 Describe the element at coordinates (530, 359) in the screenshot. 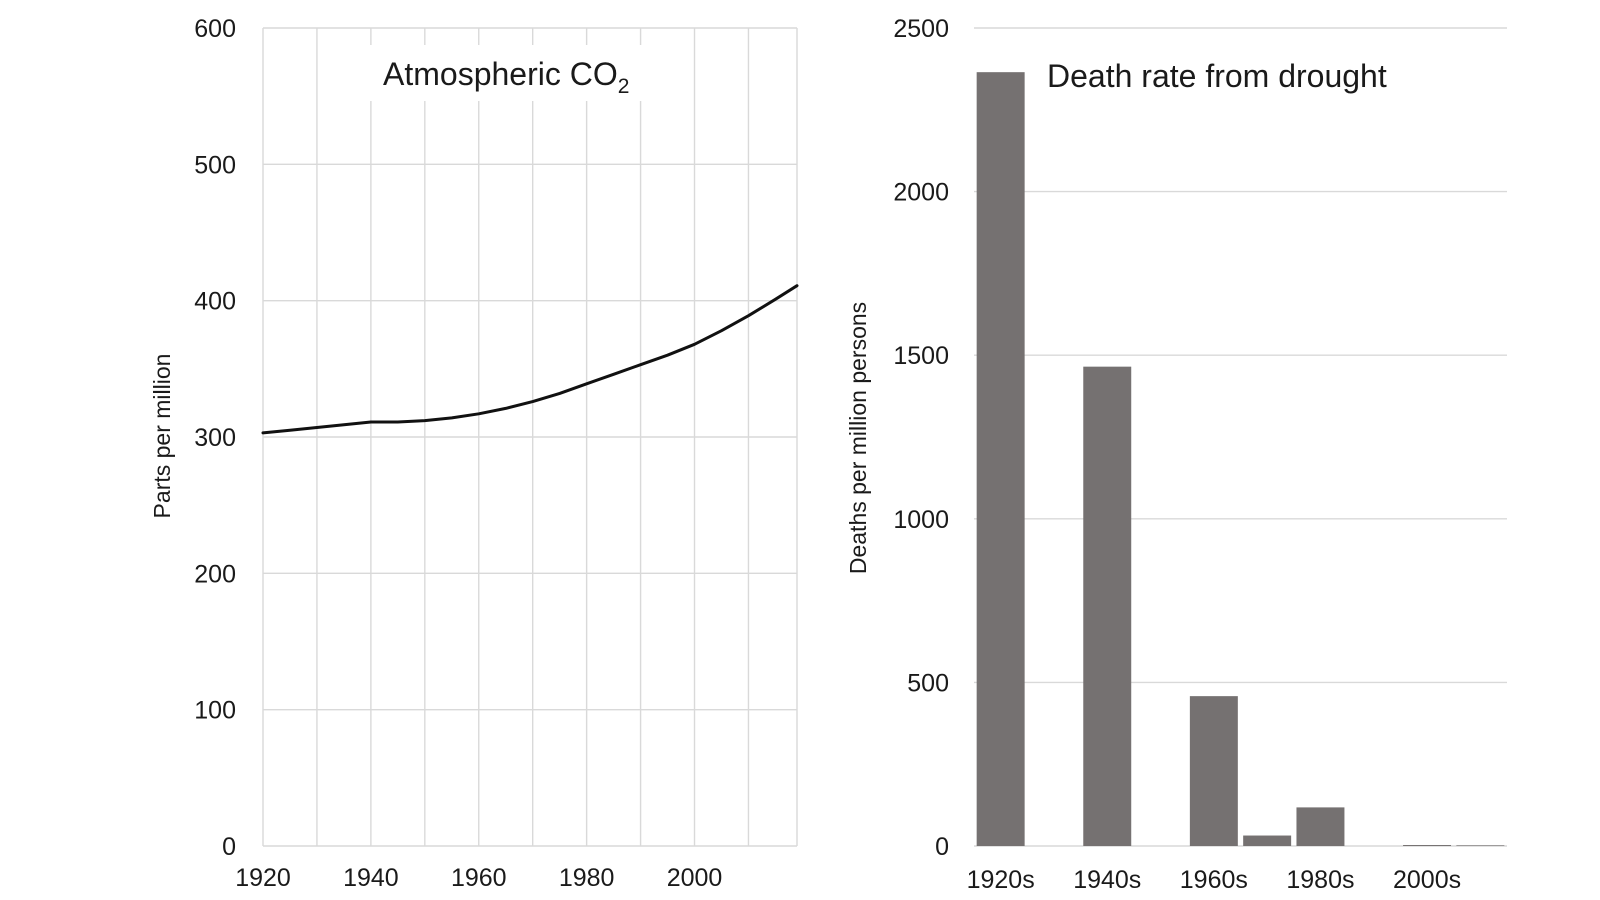

I see `co2-series-line` at that location.